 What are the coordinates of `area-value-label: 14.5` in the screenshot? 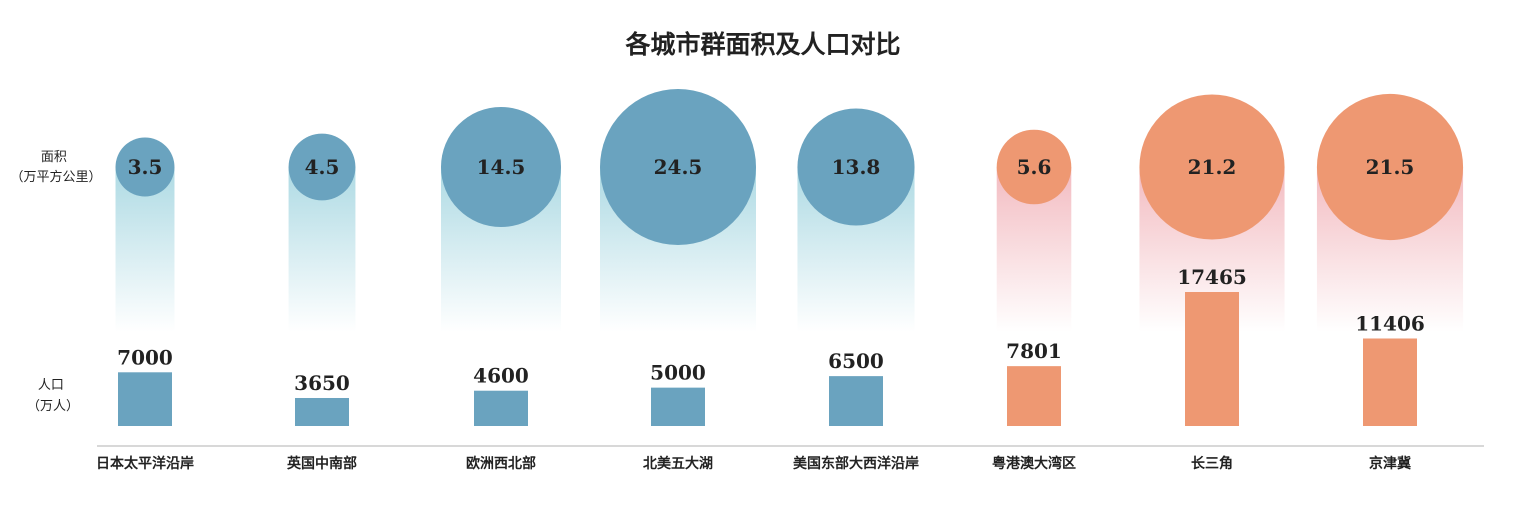 It's located at (501, 167).